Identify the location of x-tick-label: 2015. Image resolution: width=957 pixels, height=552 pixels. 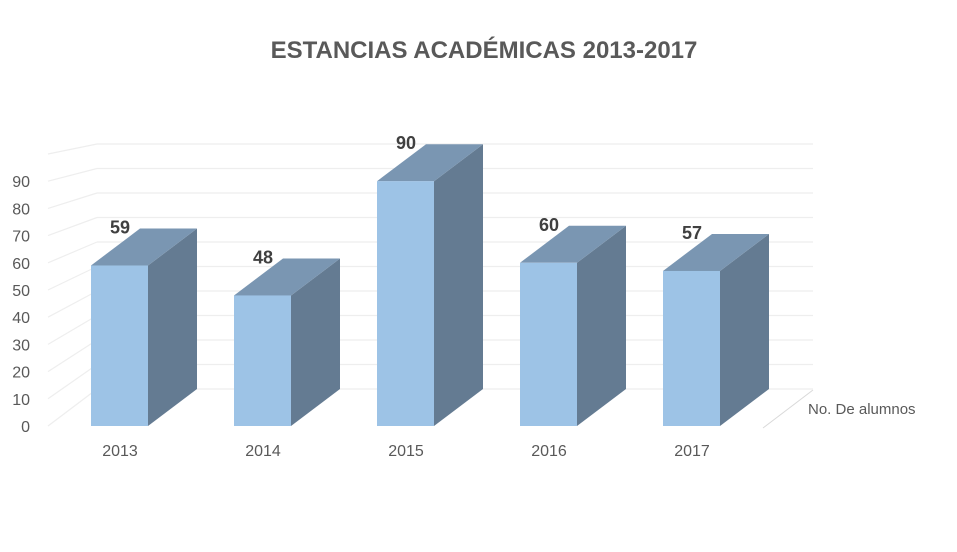
(406, 451).